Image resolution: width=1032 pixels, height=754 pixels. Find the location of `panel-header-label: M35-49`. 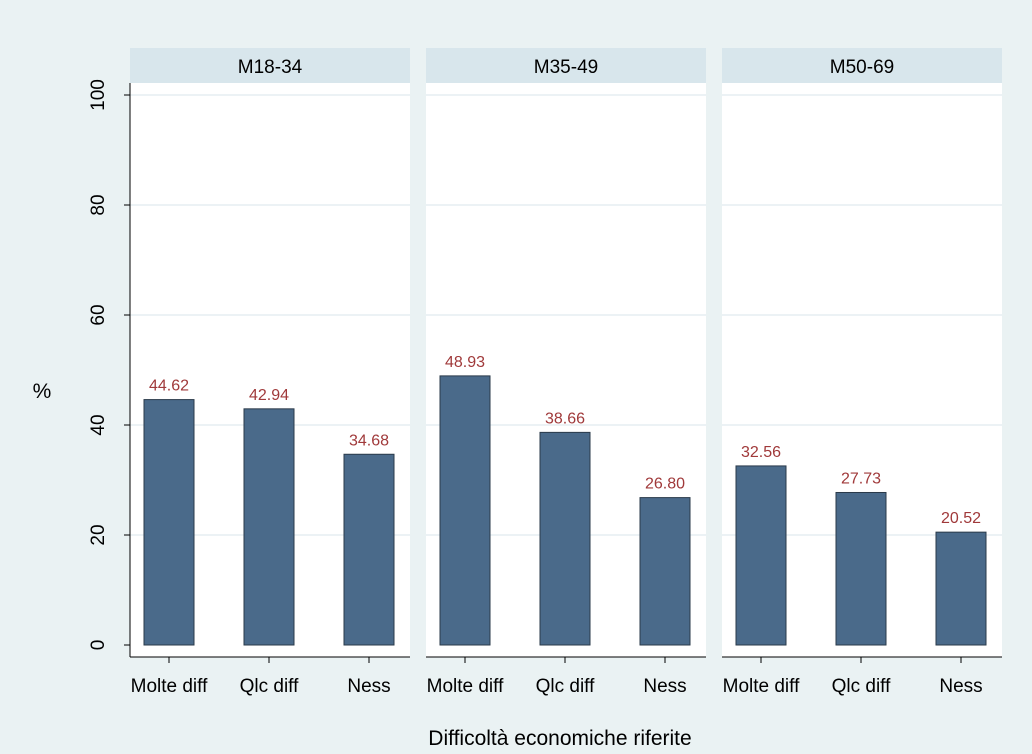

panel-header-label: M35-49 is located at coordinates (566, 67).